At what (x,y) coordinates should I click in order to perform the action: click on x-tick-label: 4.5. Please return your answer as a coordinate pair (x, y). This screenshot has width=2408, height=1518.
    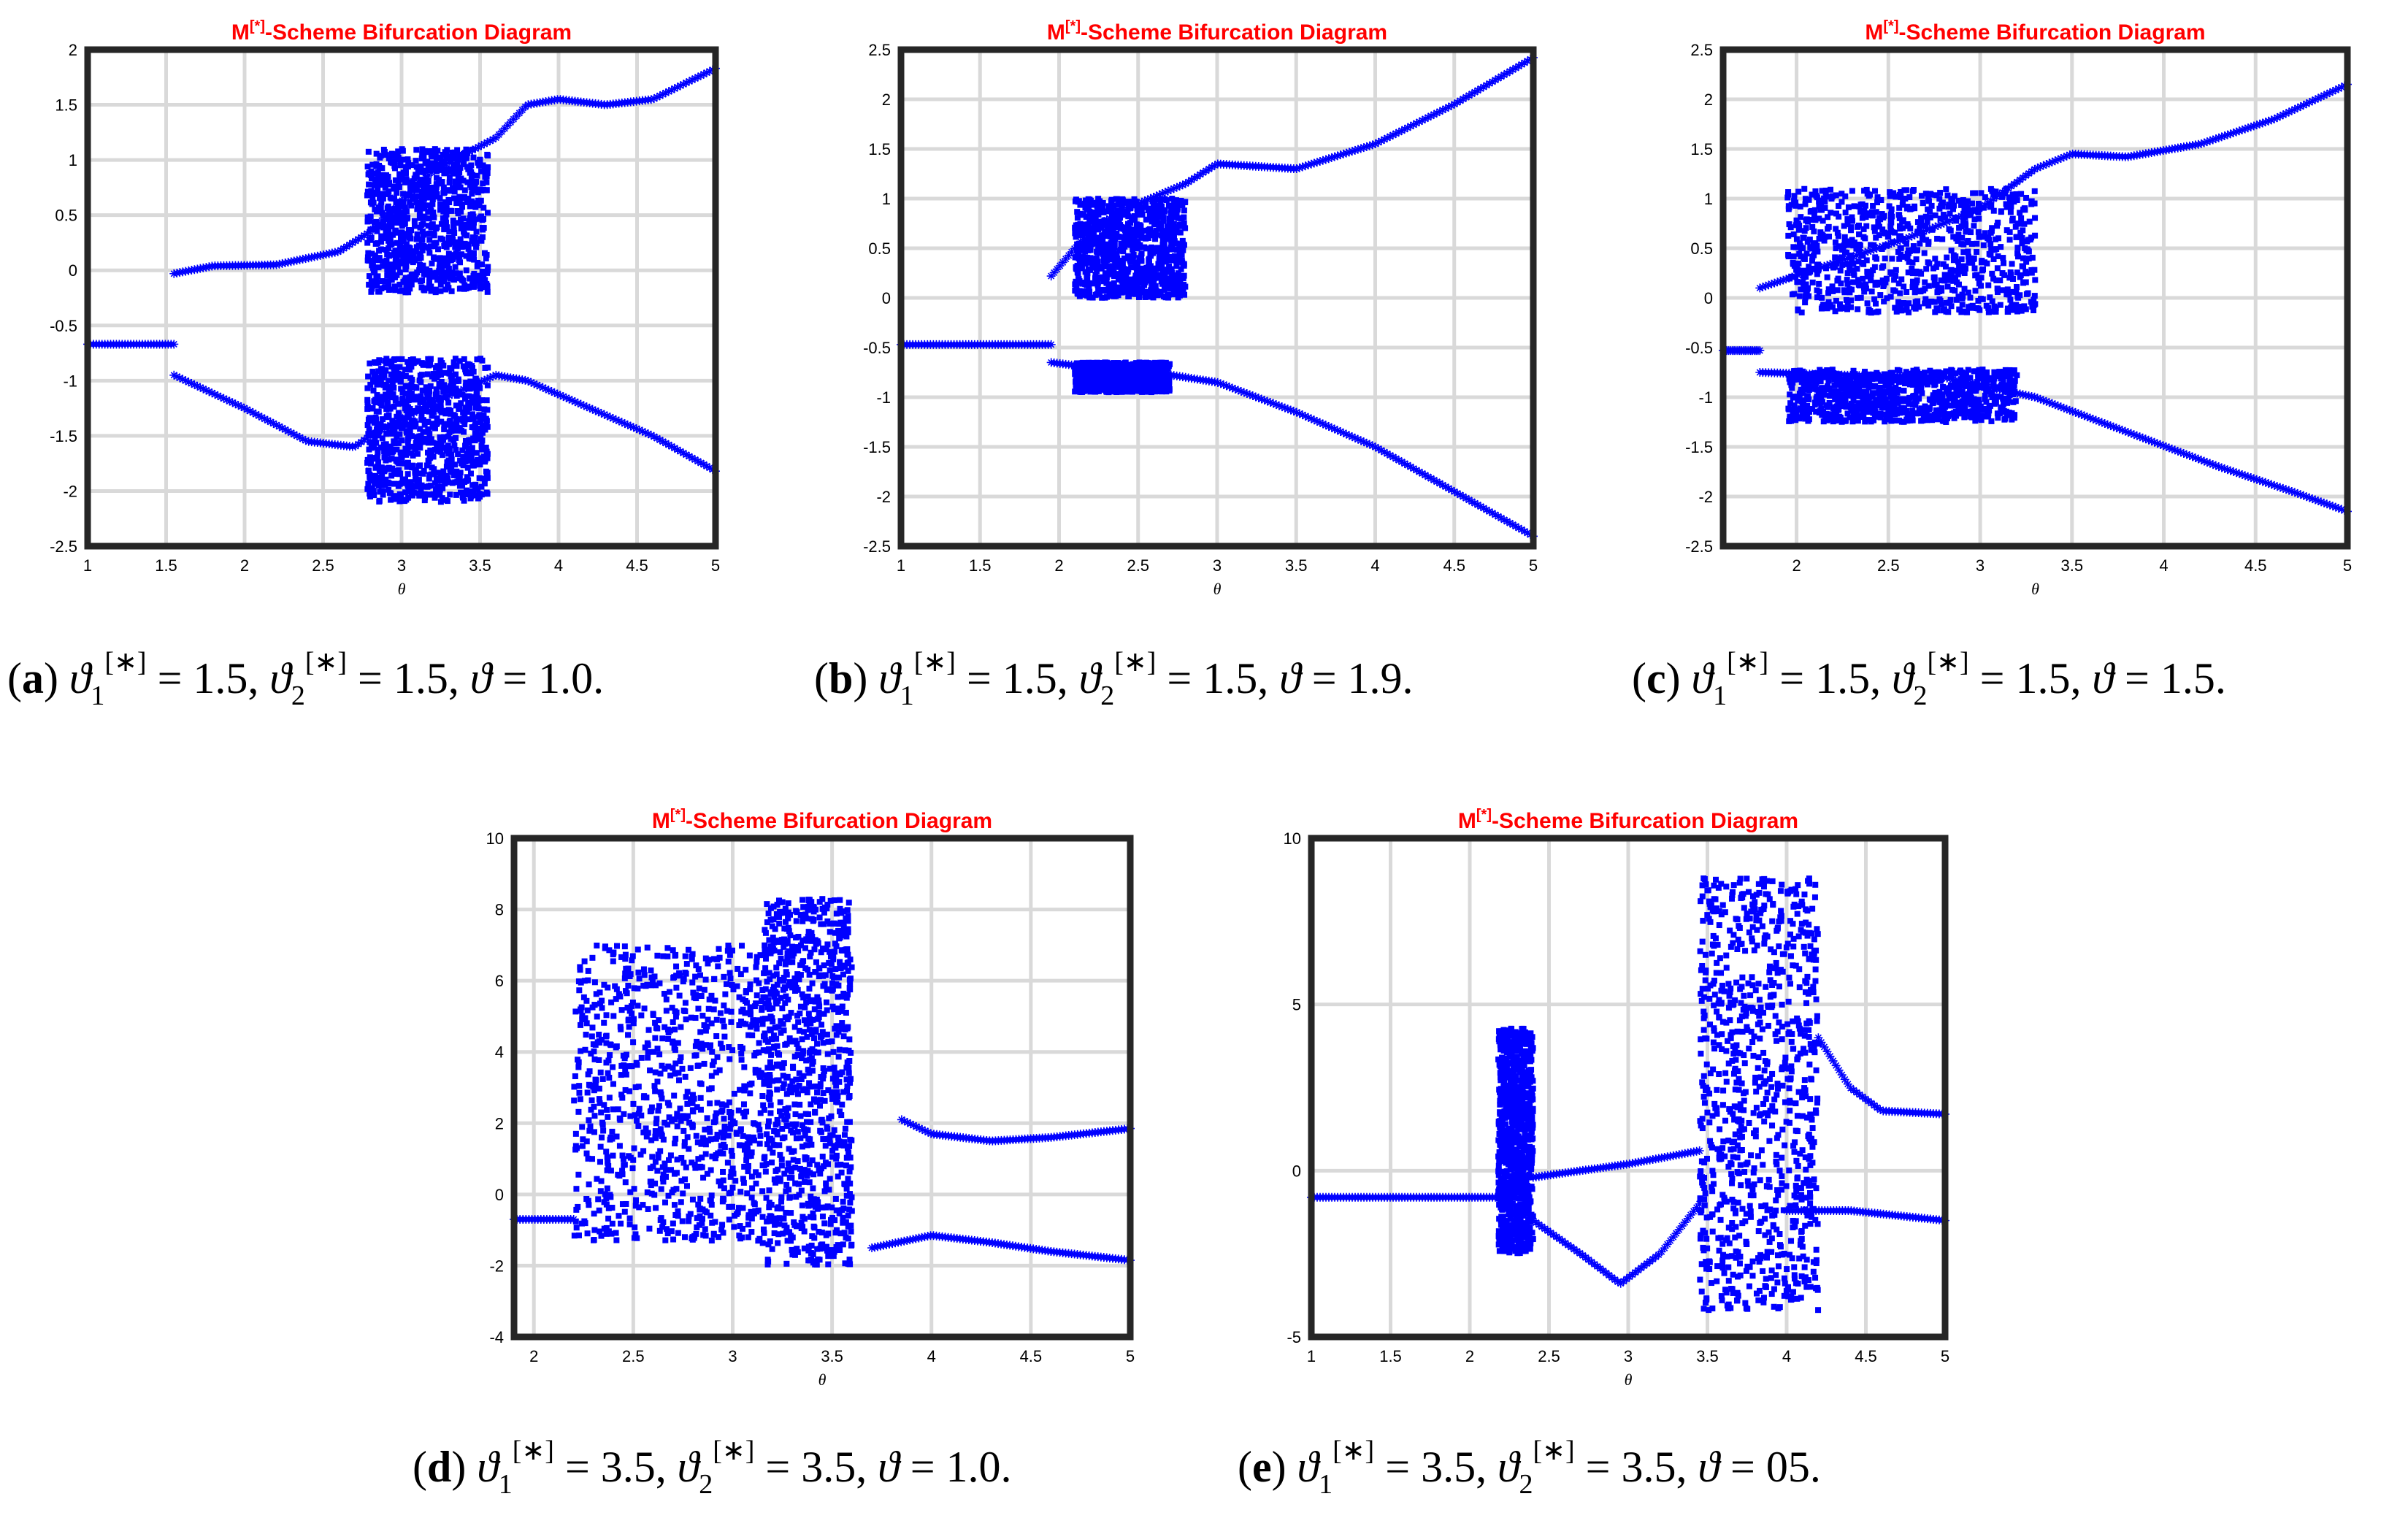
    Looking at the image, I should click on (637, 565).